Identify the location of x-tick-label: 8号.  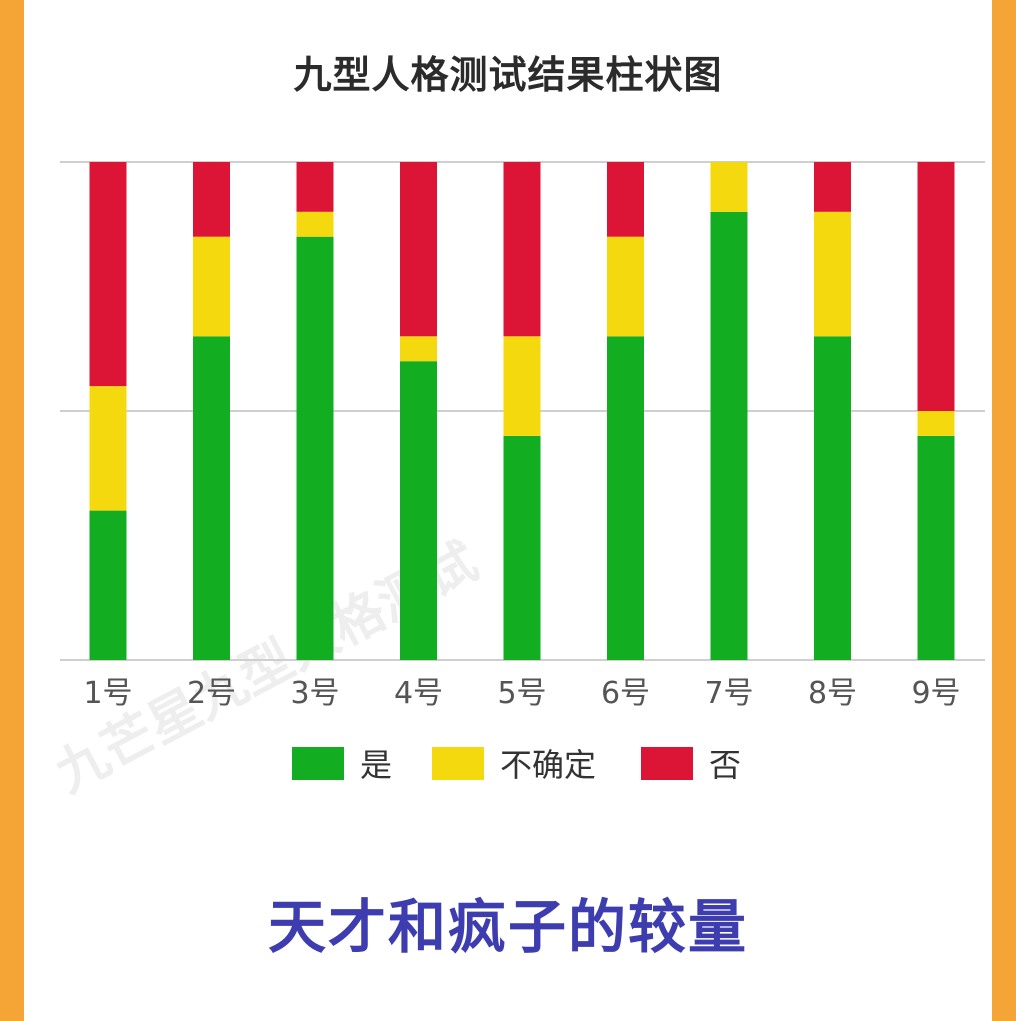
(832, 693).